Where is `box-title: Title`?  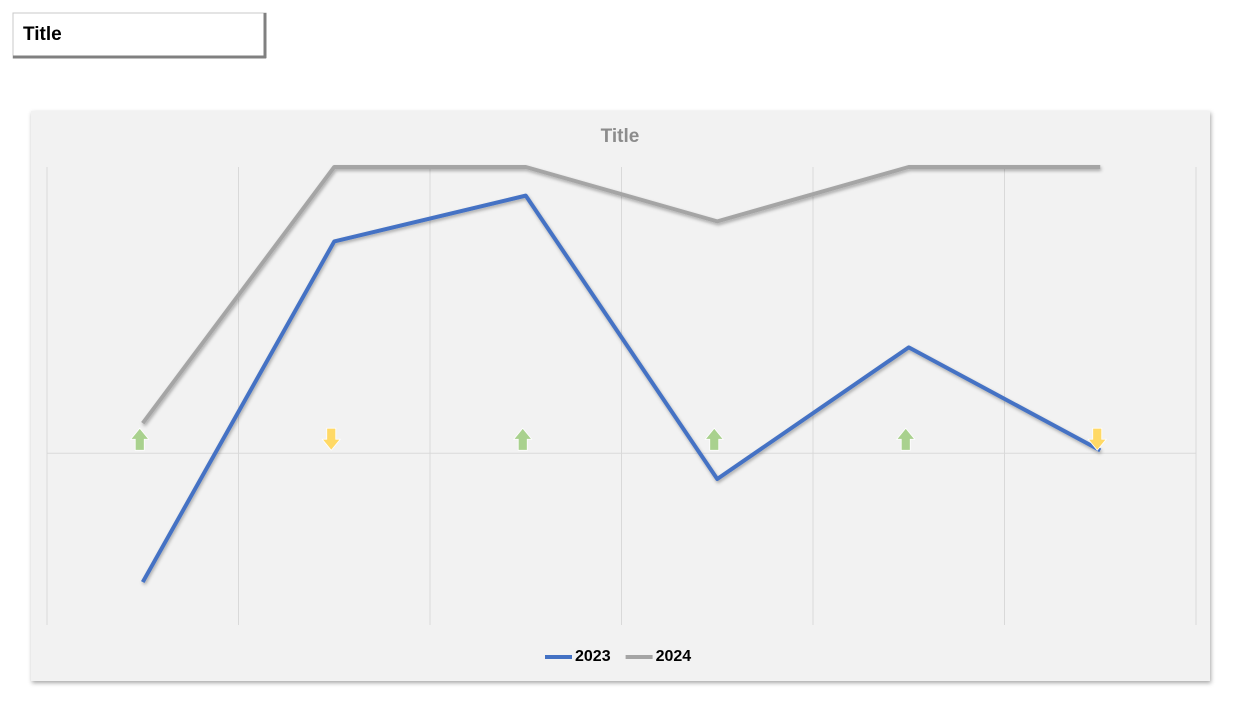
box-title: Title is located at coordinates (42, 34).